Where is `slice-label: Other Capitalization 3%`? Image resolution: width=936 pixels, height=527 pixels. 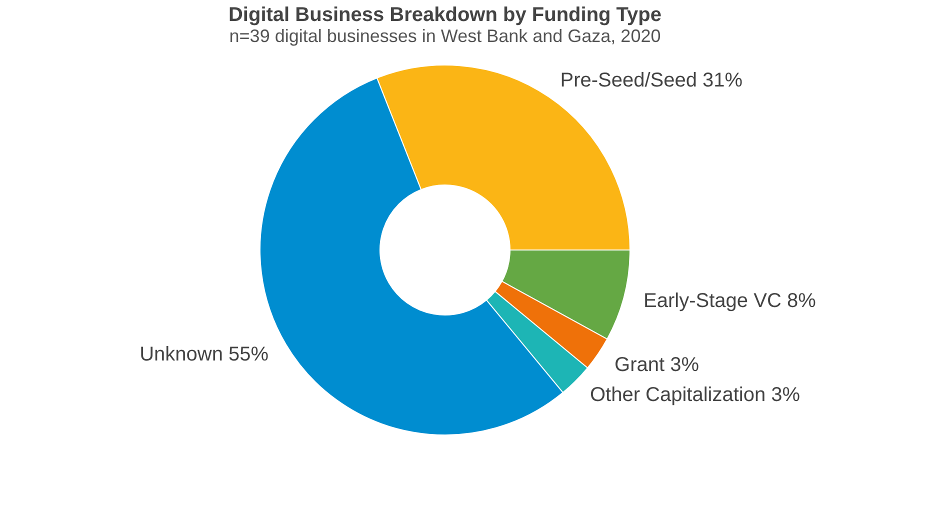
slice-label: Other Capitalization 3% is located at coordinates (695, 395).